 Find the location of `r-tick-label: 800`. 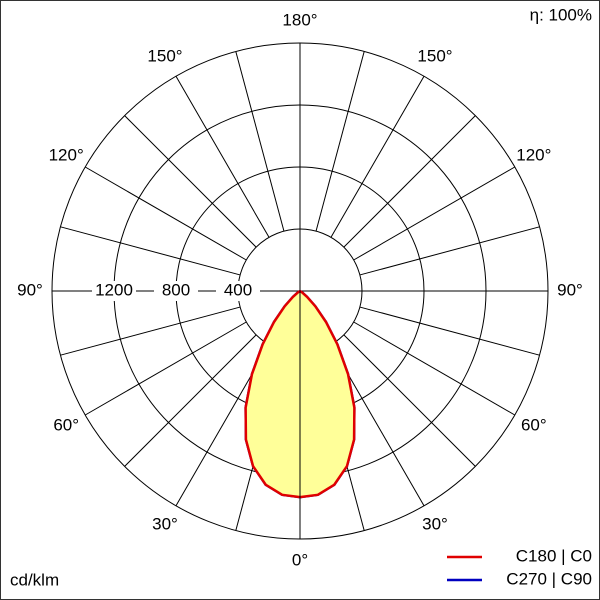

r-tick-label: 800 is located at coordinates (176, 289).